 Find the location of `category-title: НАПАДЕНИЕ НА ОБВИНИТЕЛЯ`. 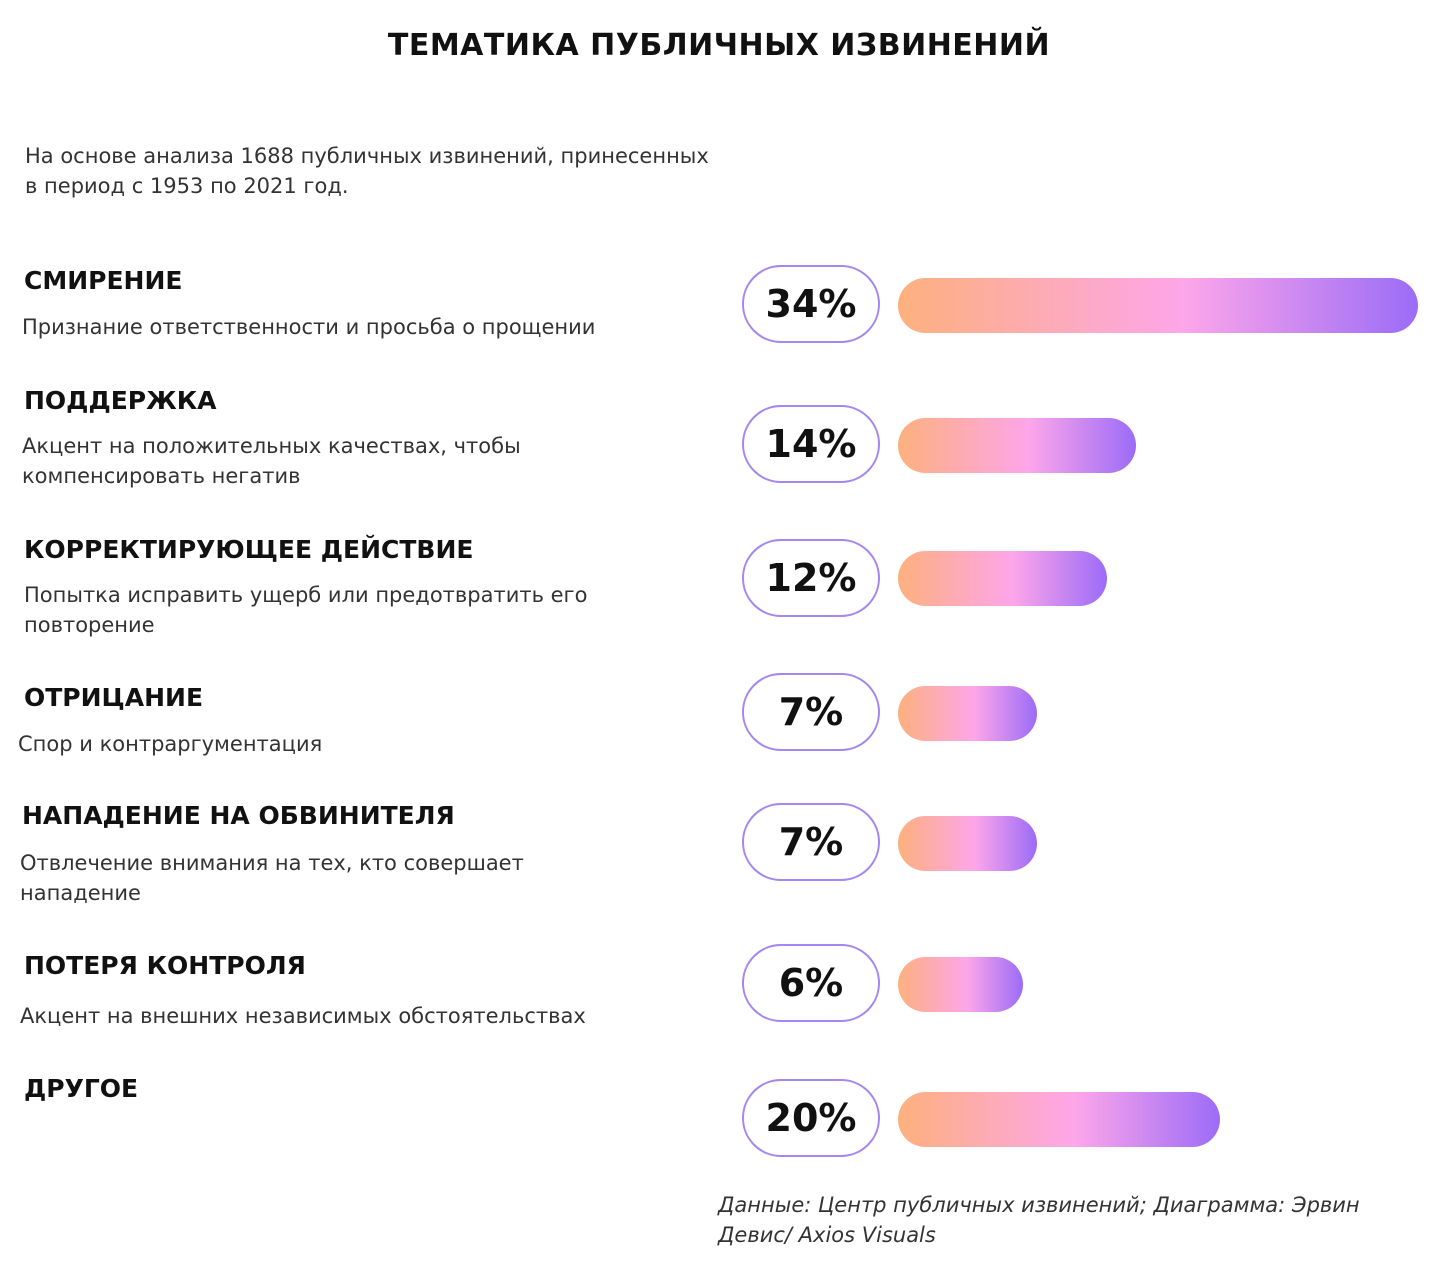

category-title: НАПАДЕНИЕ НА ОБВИНИТЕЛЯ is located at coordinates (238, 815).